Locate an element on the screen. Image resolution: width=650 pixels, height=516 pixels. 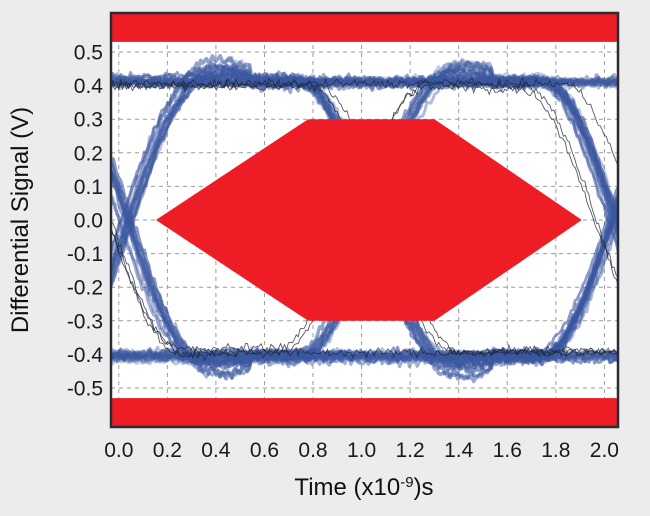
y-axis-tick-labels: 0.5 0.4 0.3 0.2 0.1 0.0 -0.1 -0.2 -0.3 -0.4 -0.5 is located at coordinates (85, 221).